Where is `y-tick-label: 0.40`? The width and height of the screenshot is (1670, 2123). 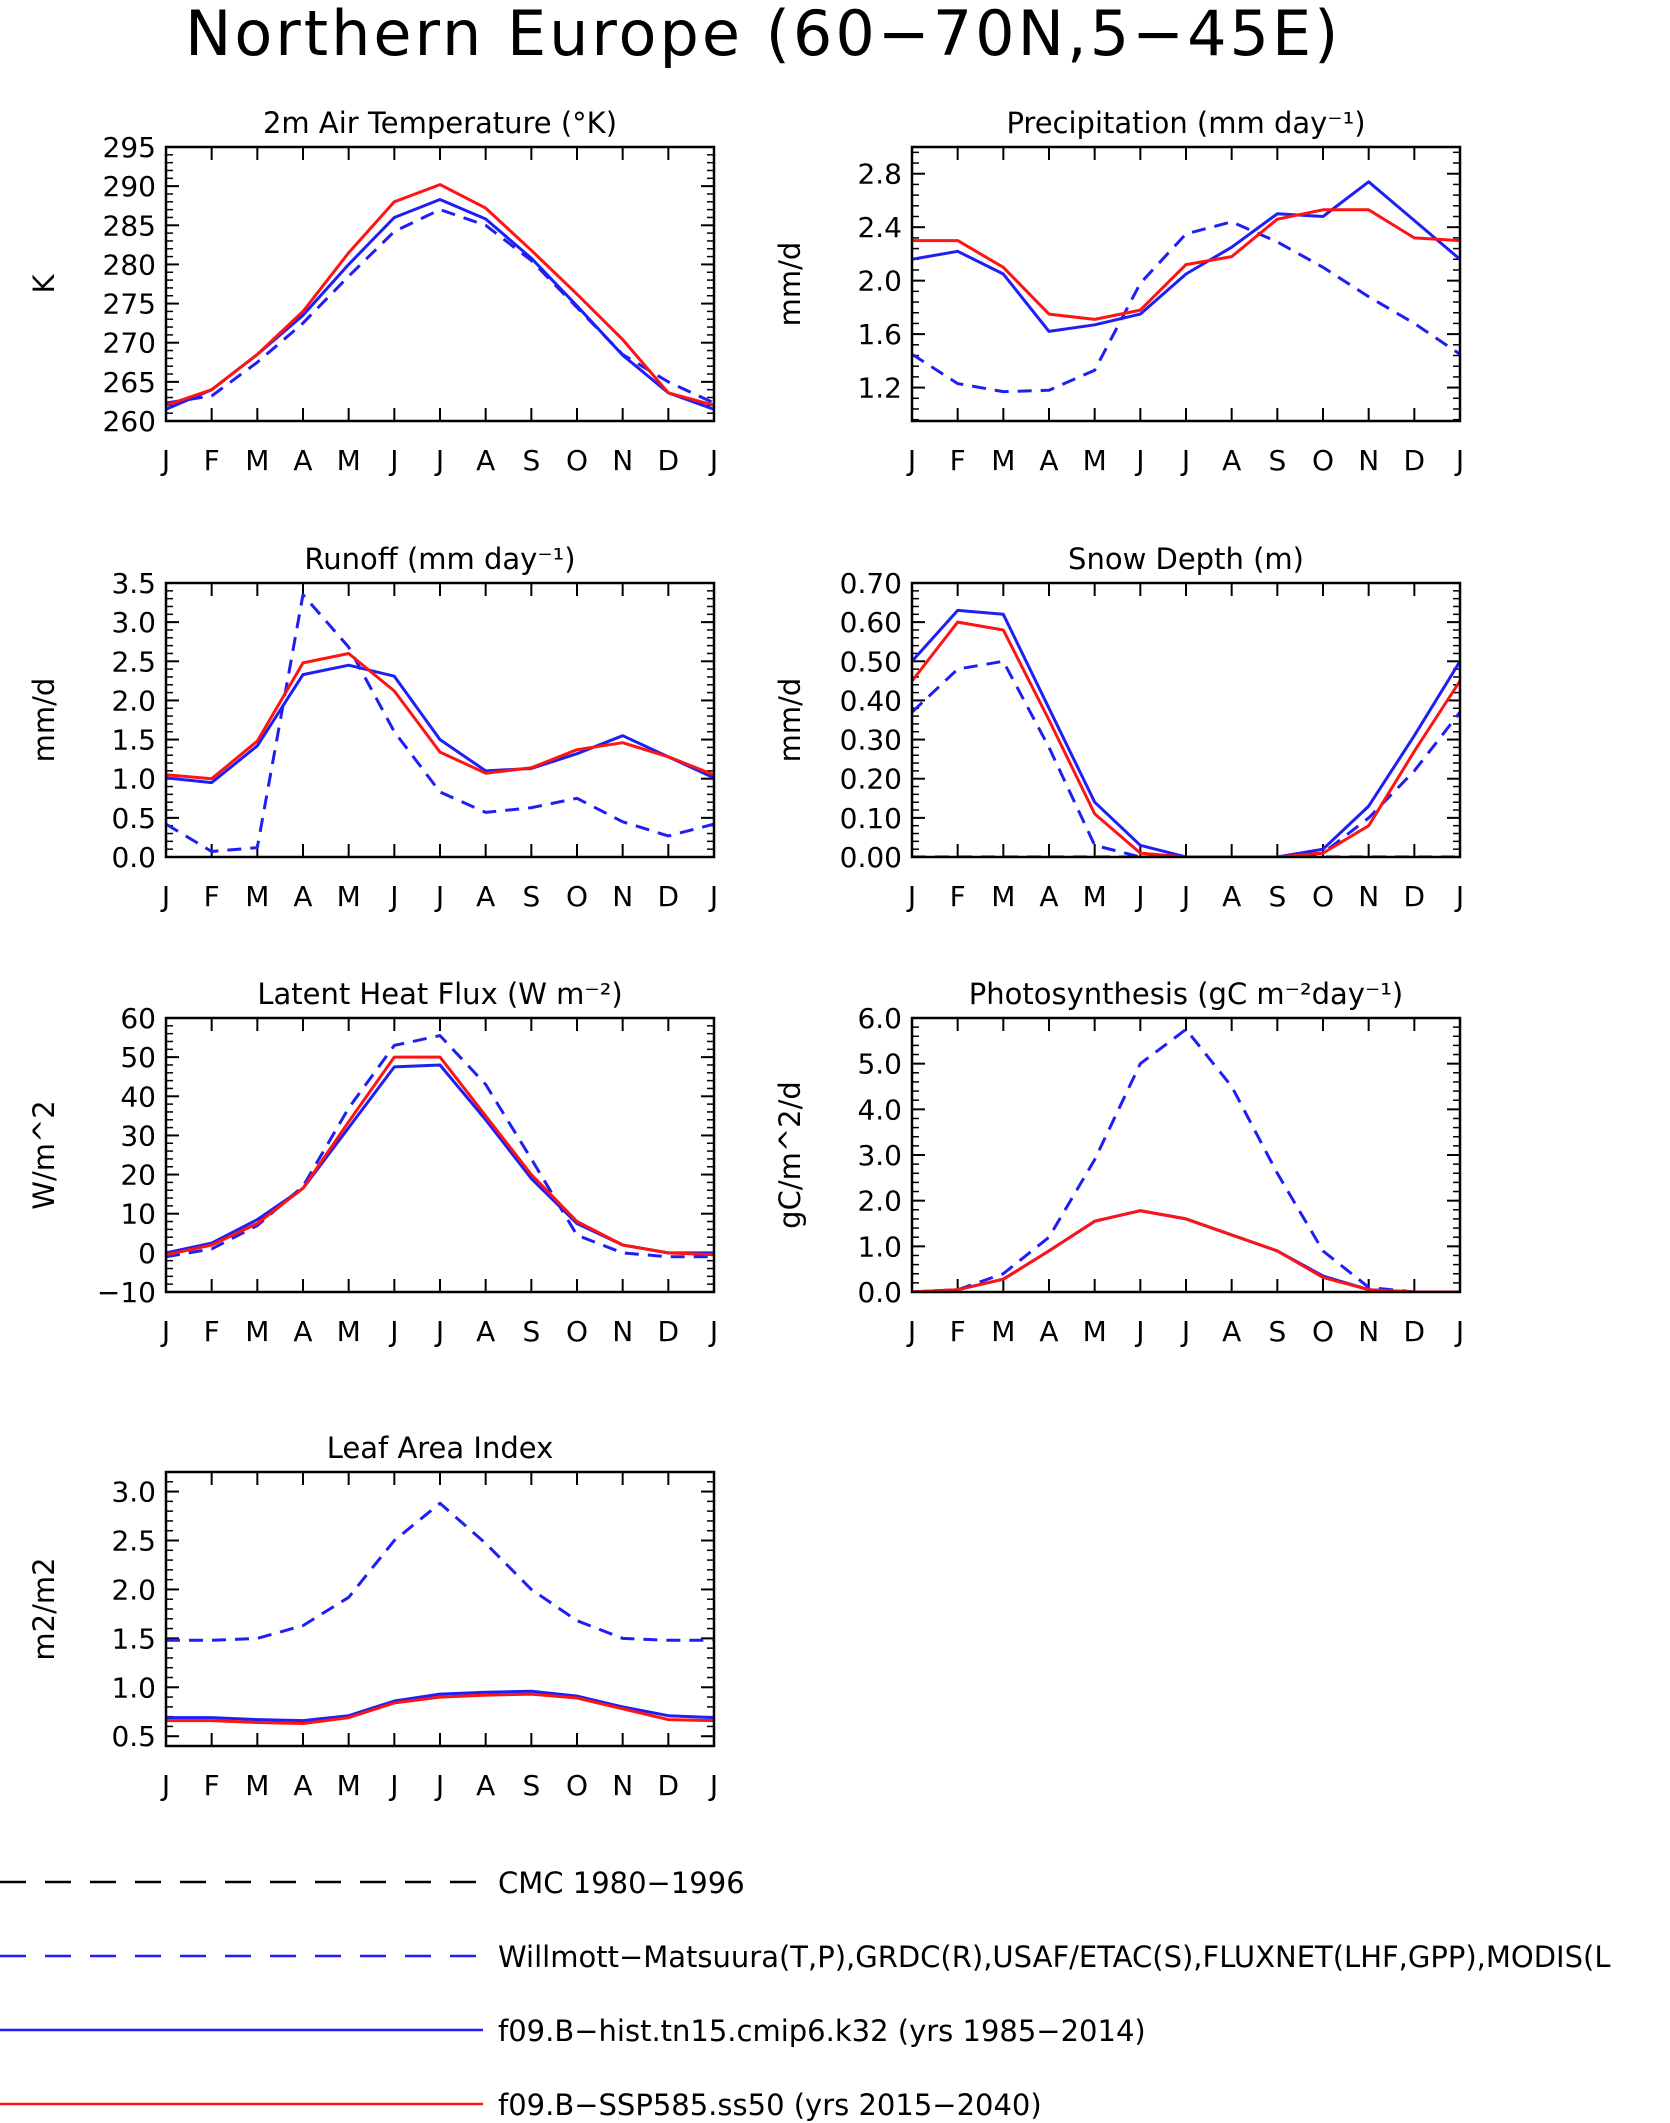 y-tick-label: 0.40 is located at coordinates (871, 700).